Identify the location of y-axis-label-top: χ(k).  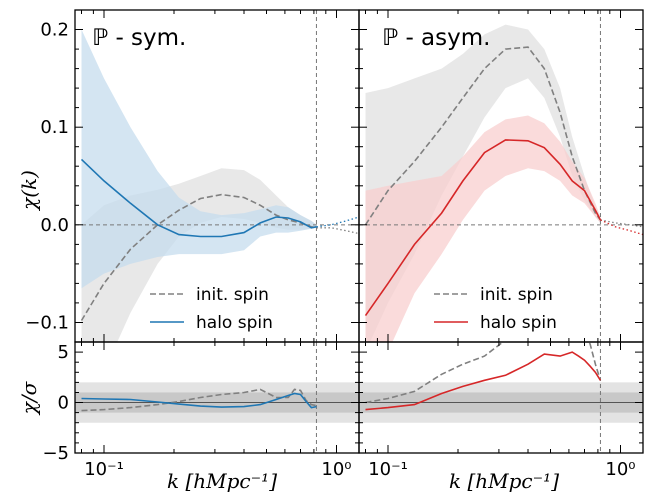
(29, 191).